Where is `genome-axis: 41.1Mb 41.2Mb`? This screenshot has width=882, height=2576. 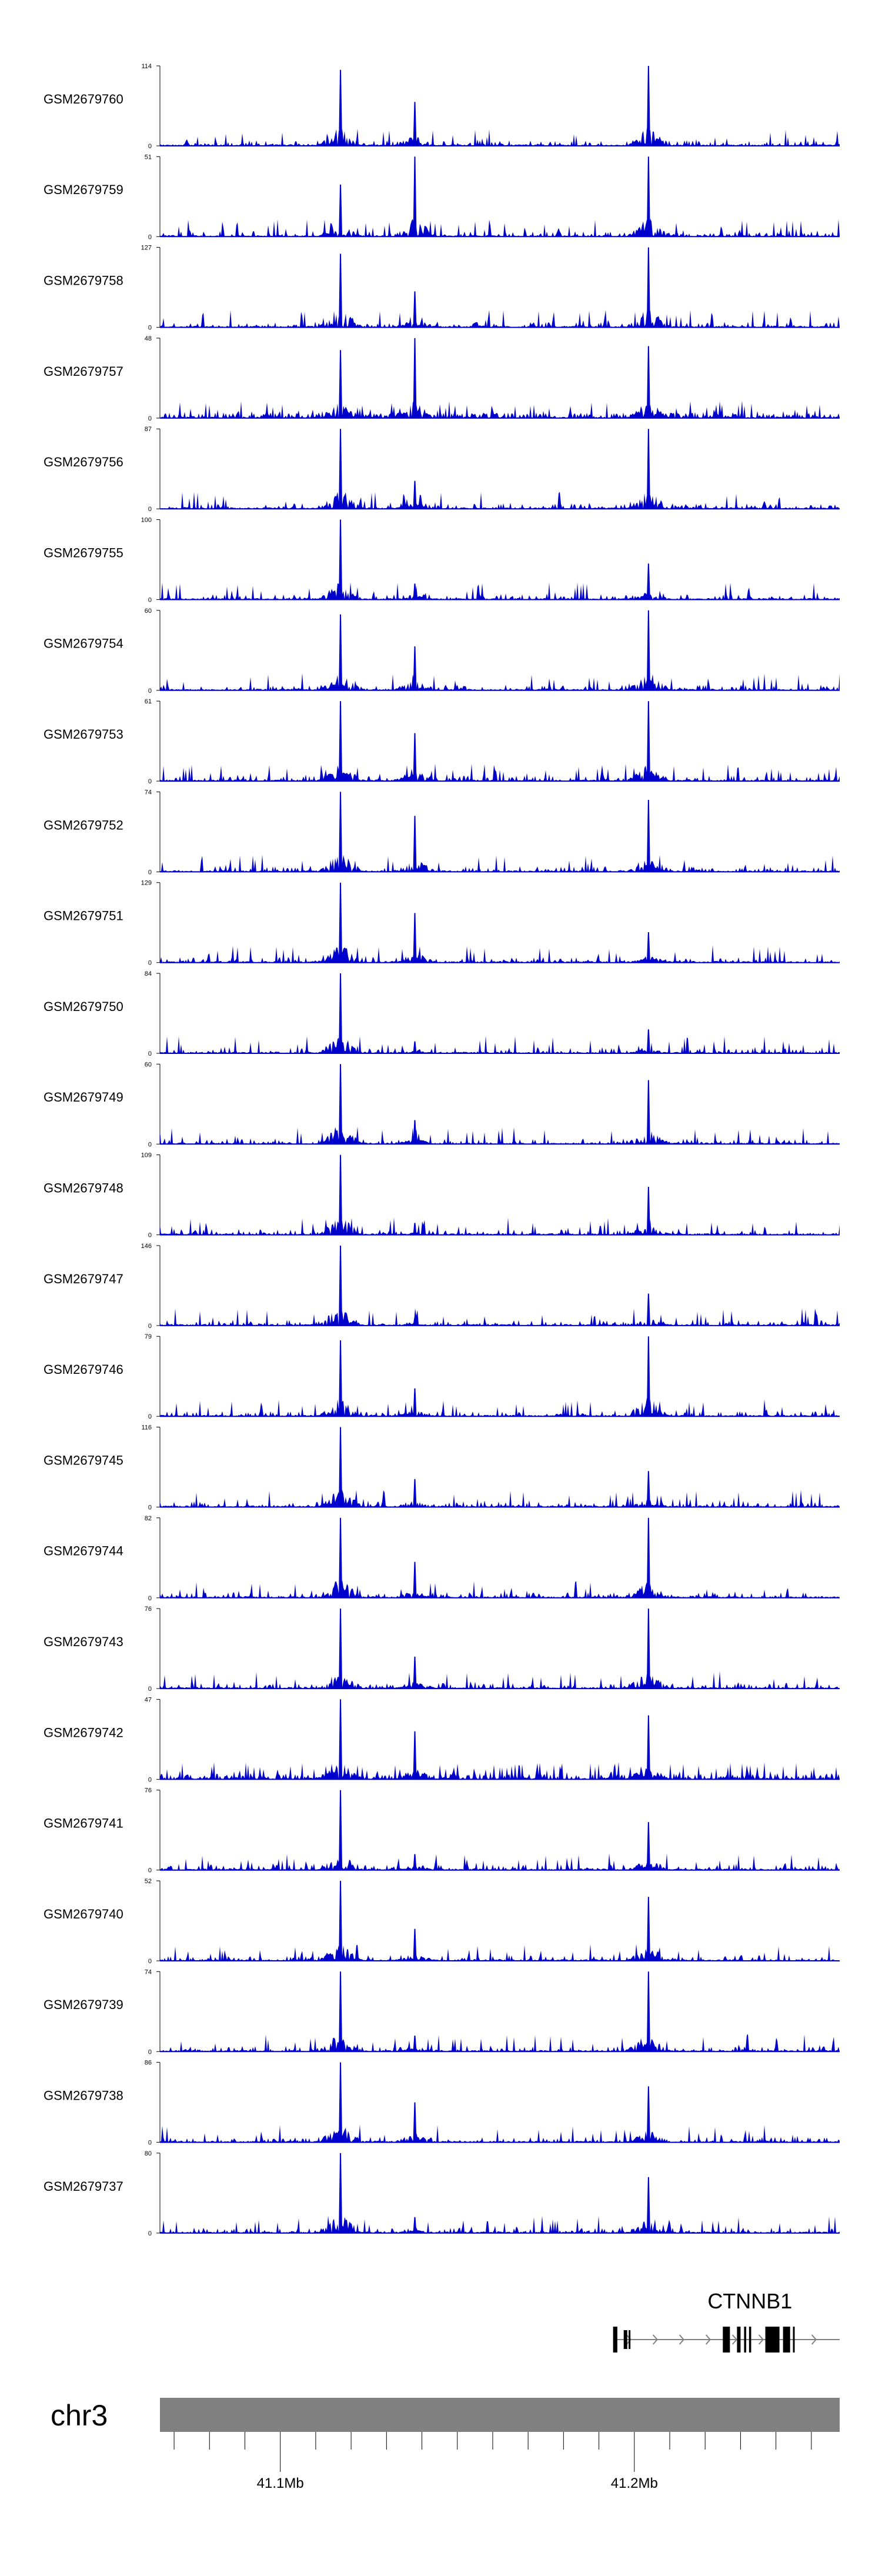
genome-axis: 41.1Mb 41.2Mb is located at coordinates (492, 2461).